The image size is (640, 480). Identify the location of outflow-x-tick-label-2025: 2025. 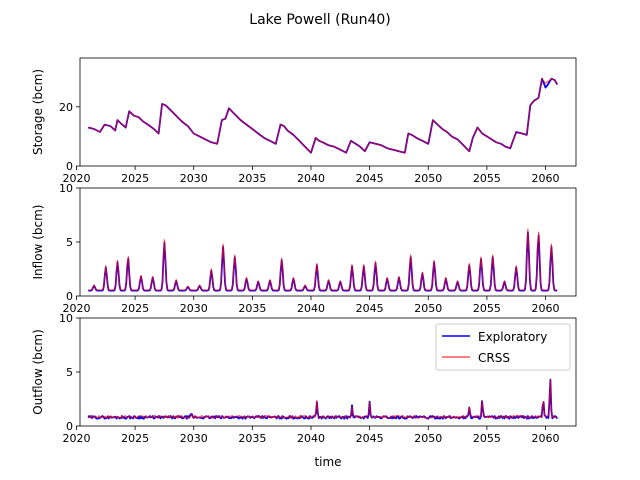
(135, 438).